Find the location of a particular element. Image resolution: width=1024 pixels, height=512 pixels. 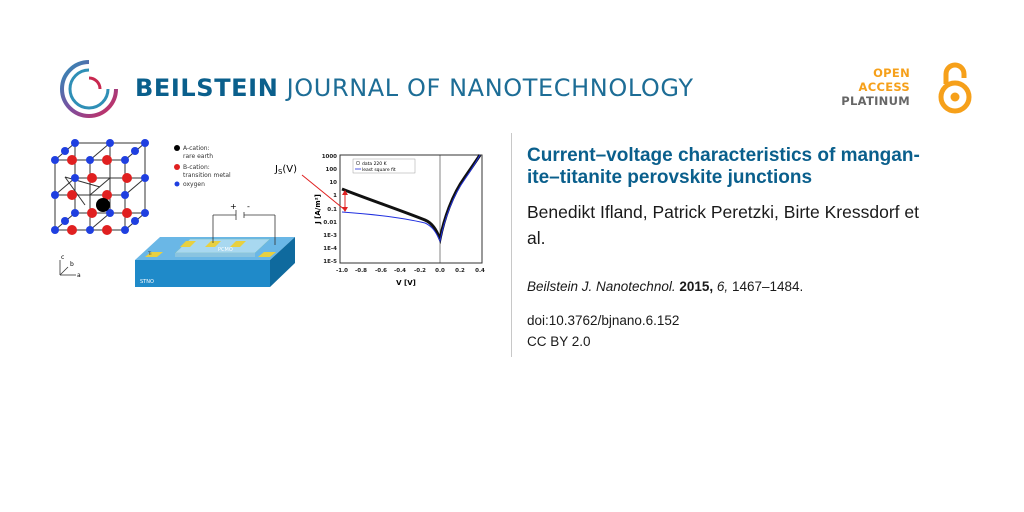

xtick-0.4: 0.4 is located at coordinates (480, 271).